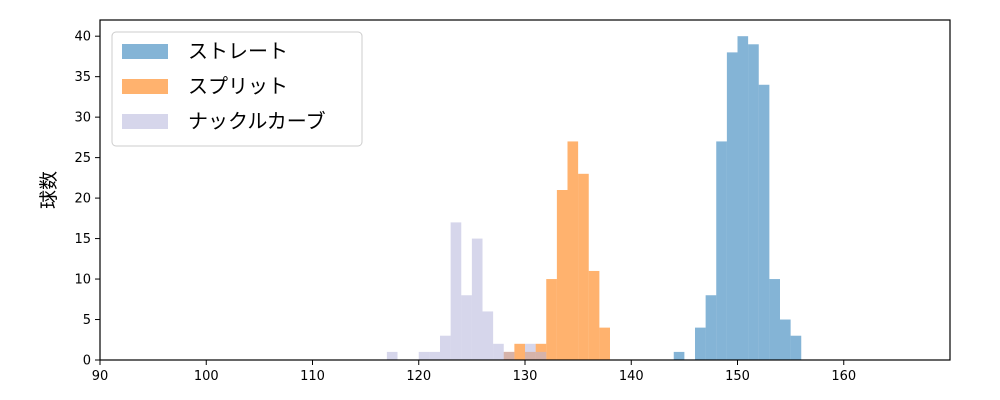  What do you see at coordinates (82, 199) in the screenshot?
I see `y-tick-label: 20` at bounding box center [82, 199].